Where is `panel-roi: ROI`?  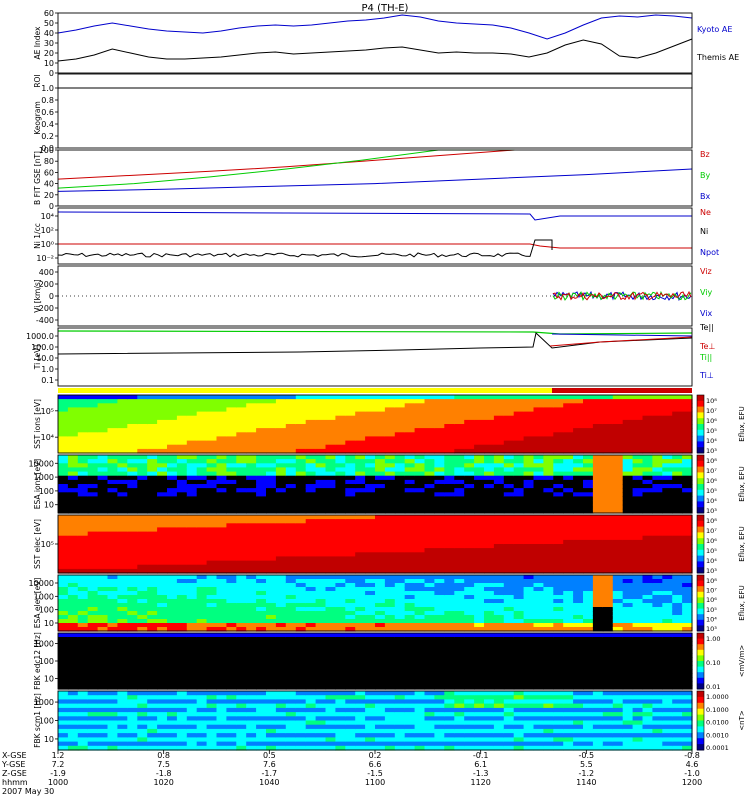 panel-roi: ROI is located at coordinates (363, 81).